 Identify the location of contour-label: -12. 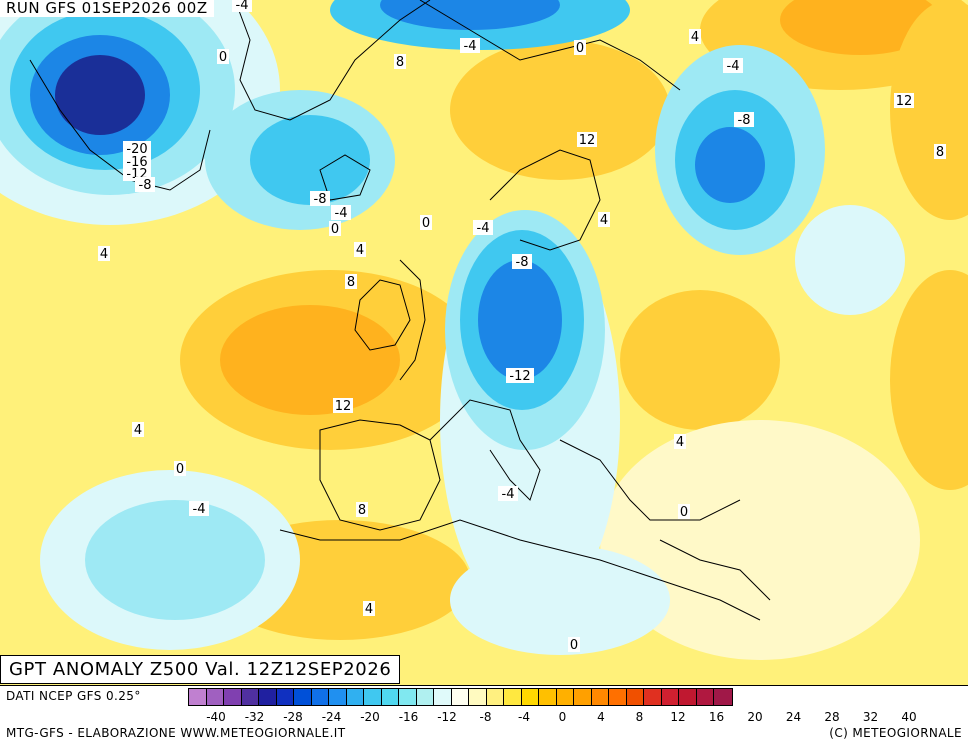
(519, 376).